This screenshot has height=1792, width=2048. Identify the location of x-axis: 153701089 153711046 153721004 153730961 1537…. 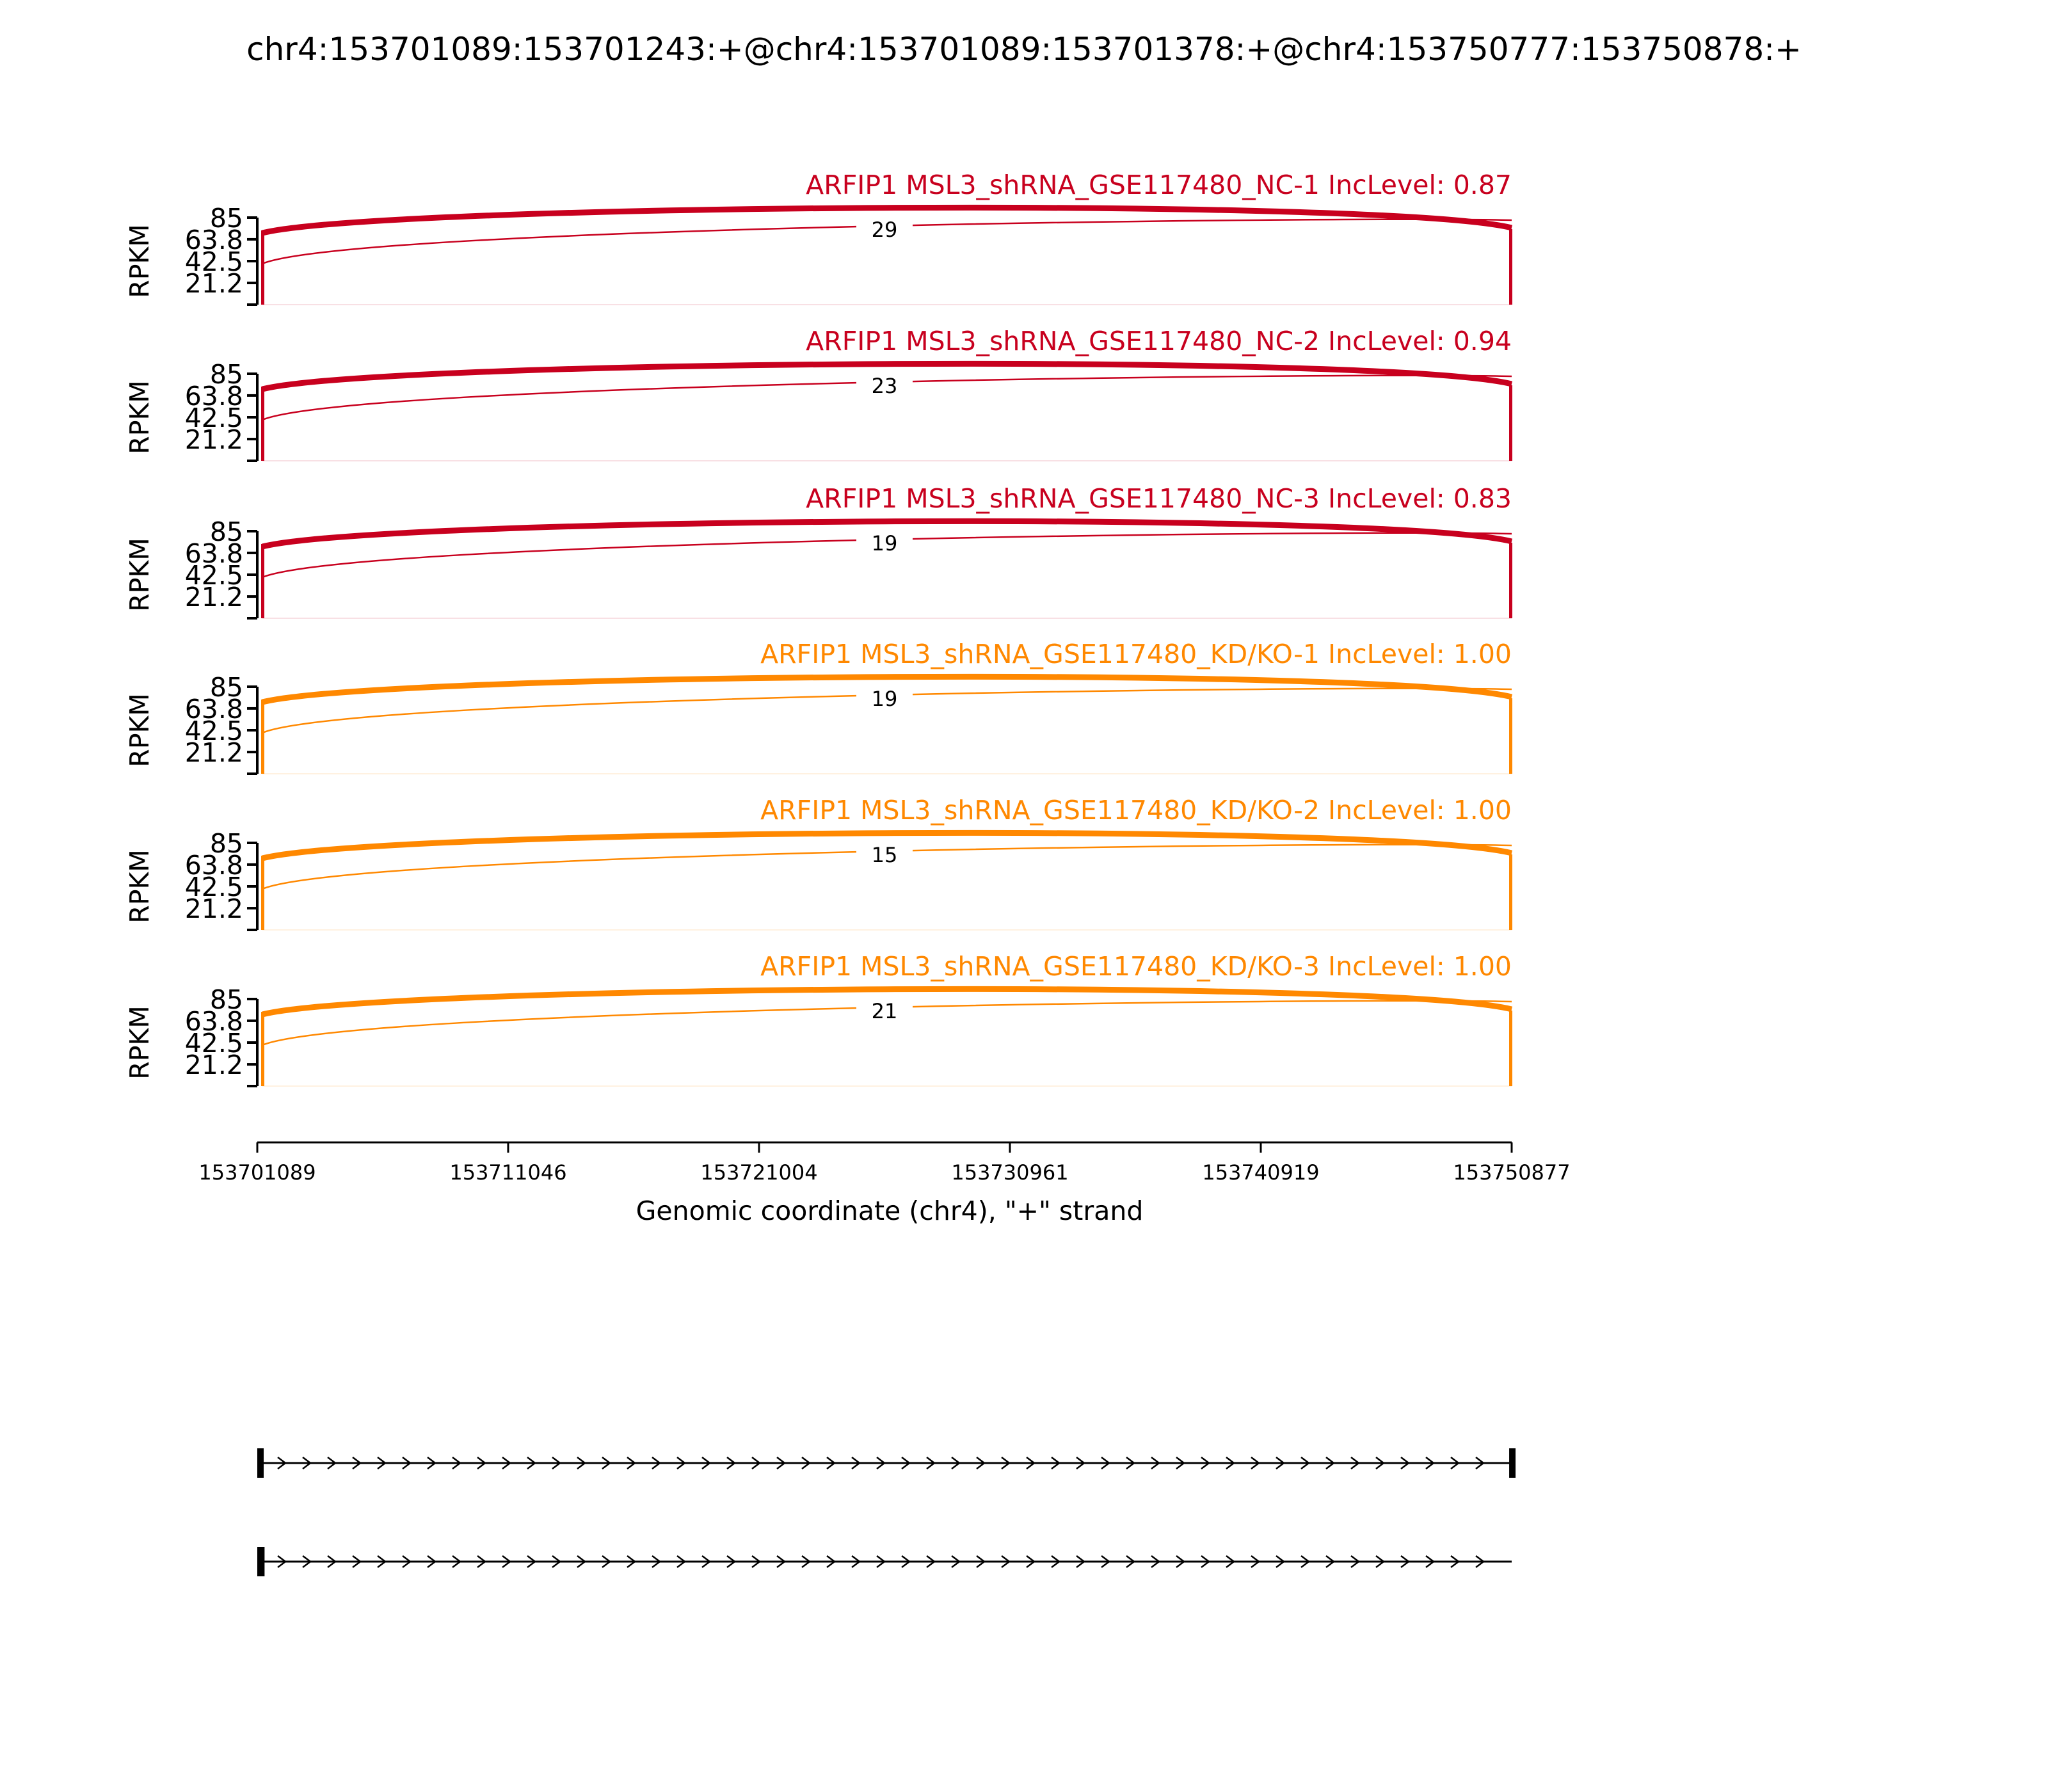
(884, 1163).